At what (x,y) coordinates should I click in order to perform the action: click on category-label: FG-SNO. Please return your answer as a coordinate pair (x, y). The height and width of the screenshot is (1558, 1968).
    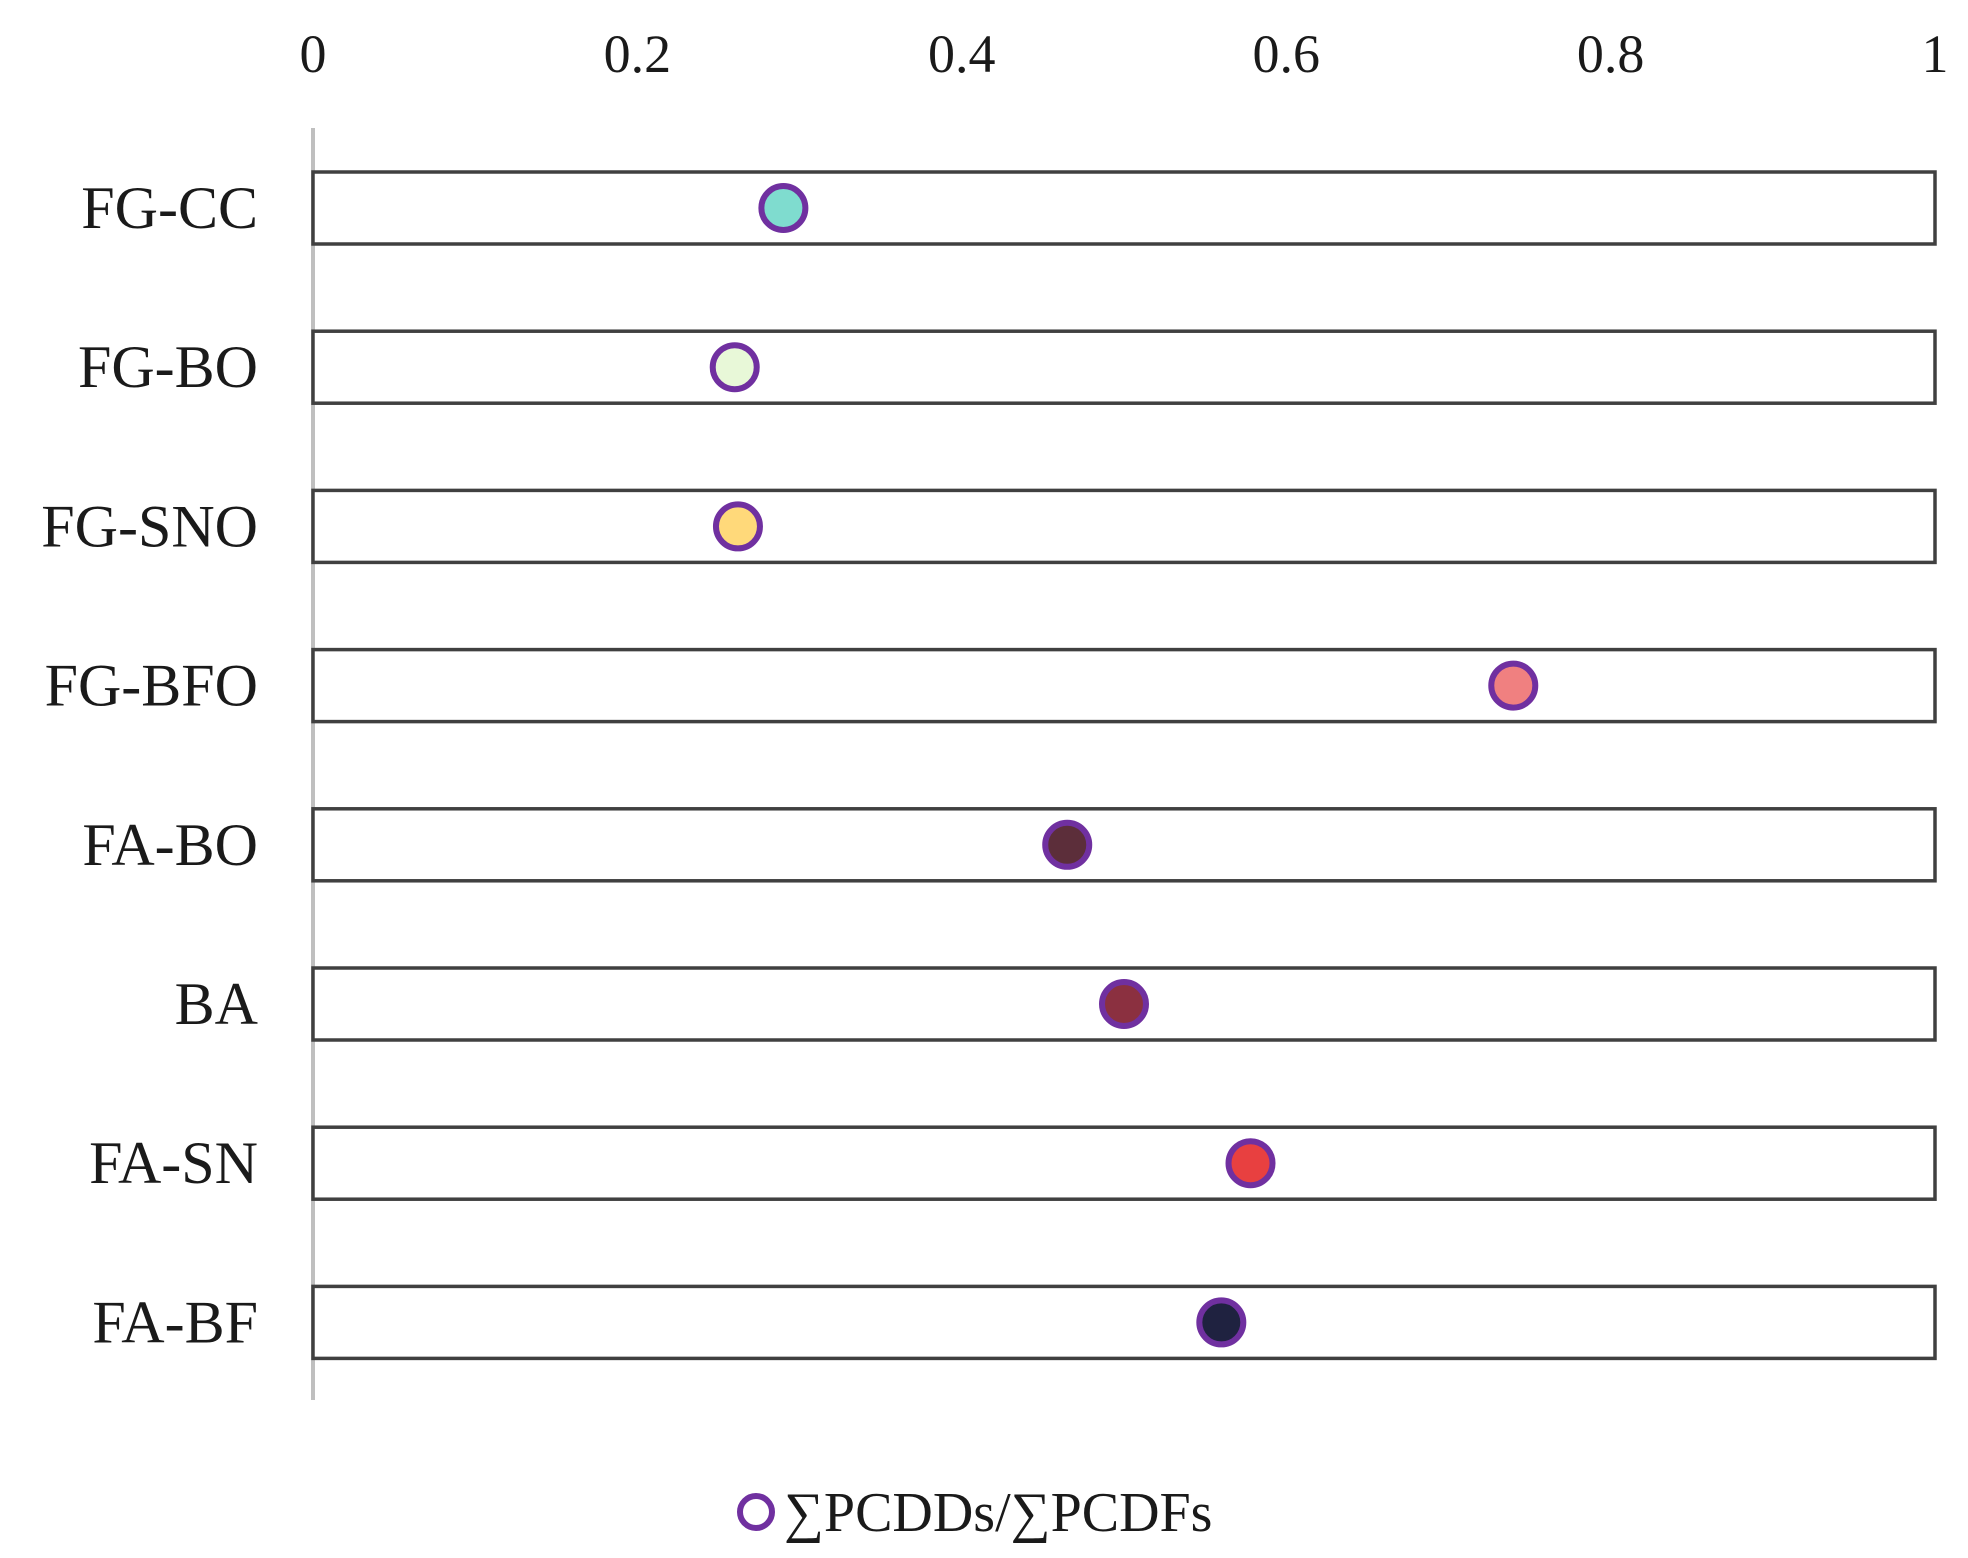
    Looking at the image, I should click on (149, 526).